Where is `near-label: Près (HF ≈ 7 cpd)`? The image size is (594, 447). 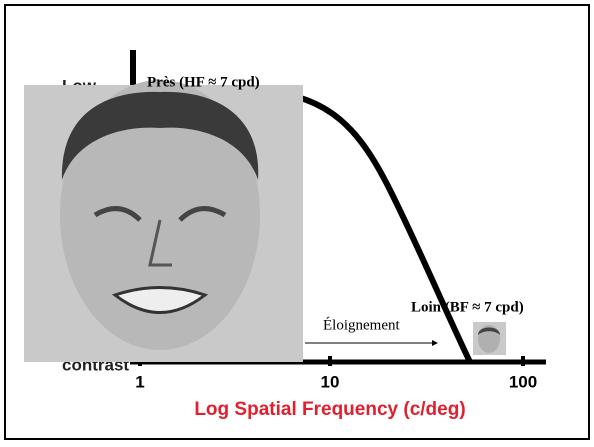 near-label: Près (HF ≈ 7 cpd) is located at coordinates (203, 82).